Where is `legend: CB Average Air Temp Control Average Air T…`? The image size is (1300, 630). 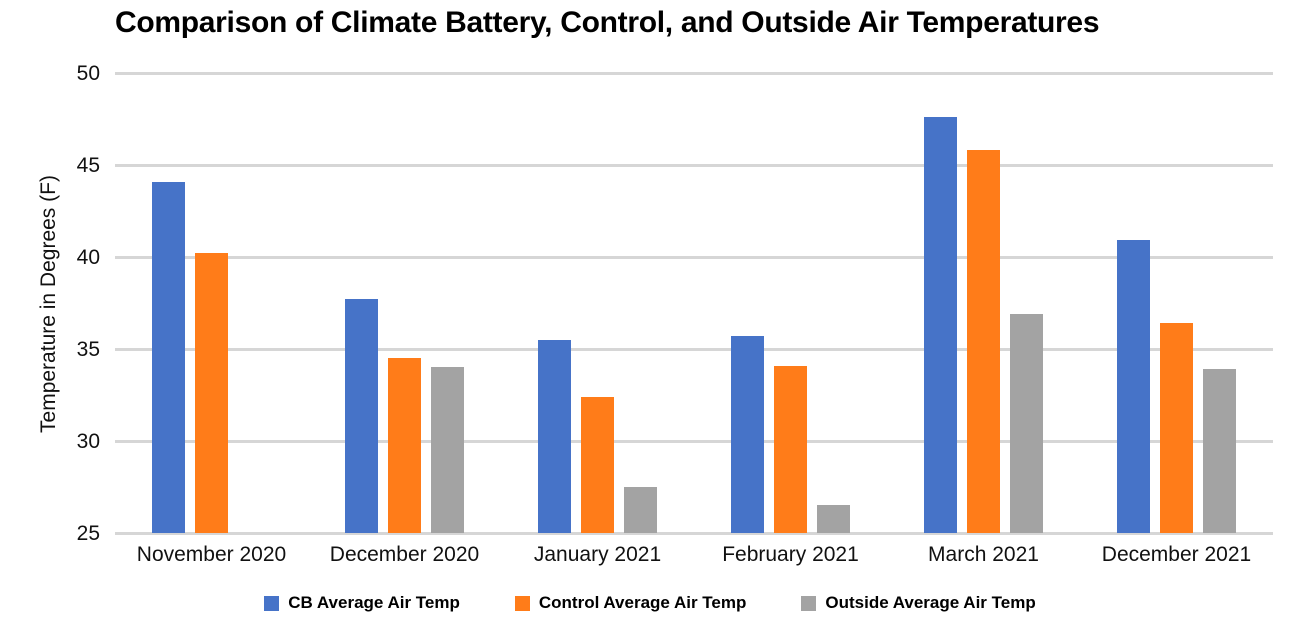 legend: CB Average Air Temp Control Average Air T… is located at coordinates (650, 603).